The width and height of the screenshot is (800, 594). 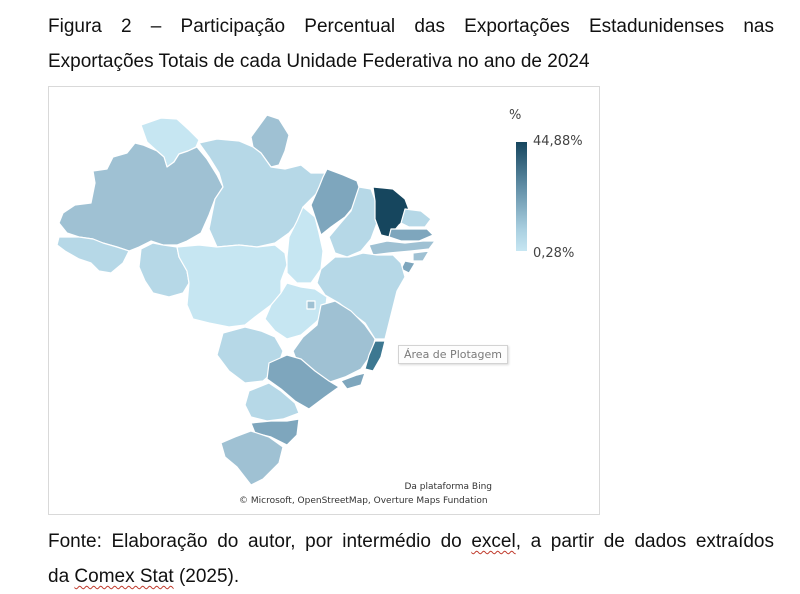 I want to click on state-amazonas, so click(x=141, y=197).